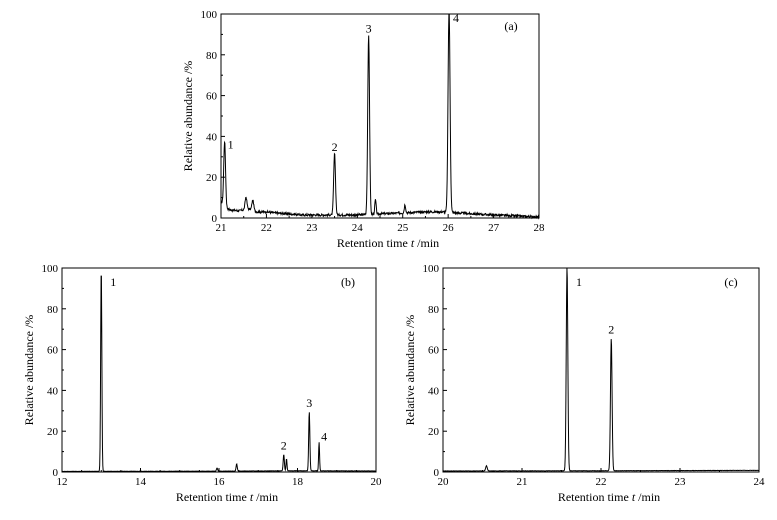 The image size is (777, 520). I want to click on panel-label: (b), so click(348, 282).